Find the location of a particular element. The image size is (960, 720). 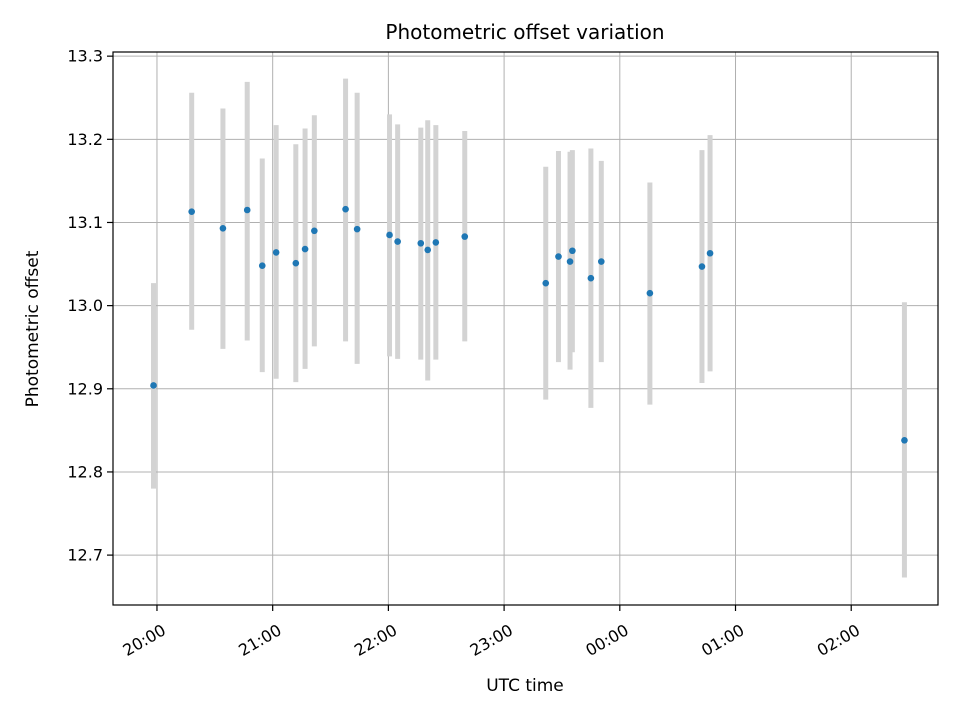

x-tick-label: 21:00 is located at coordinates (259, 640).